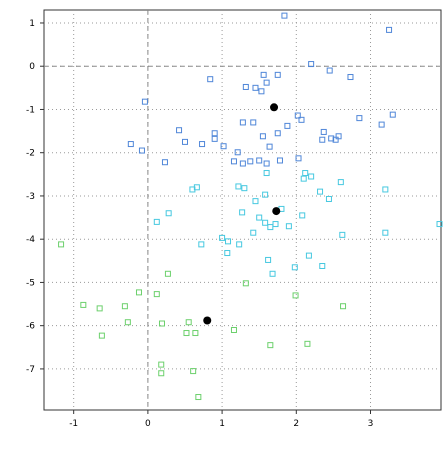 Image resolution: width=448 pixels, height=453 pixels. I want to click on x-tick-label-2: 1, so click(222, 424).